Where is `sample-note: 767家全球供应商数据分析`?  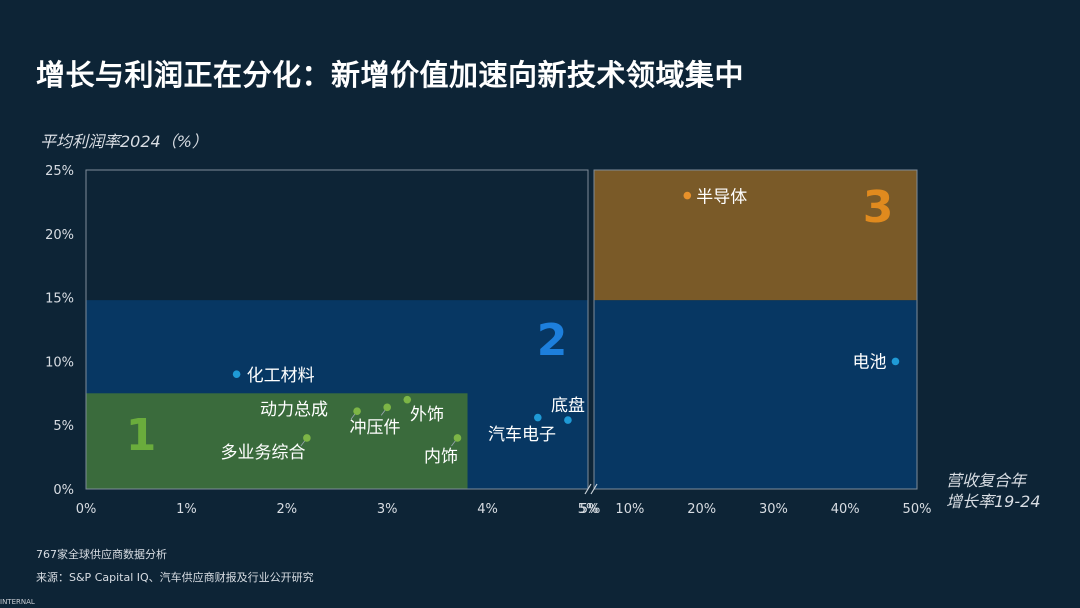
sample-note: 767家全球供应商数据分析 is located at coordinates (101, 554).